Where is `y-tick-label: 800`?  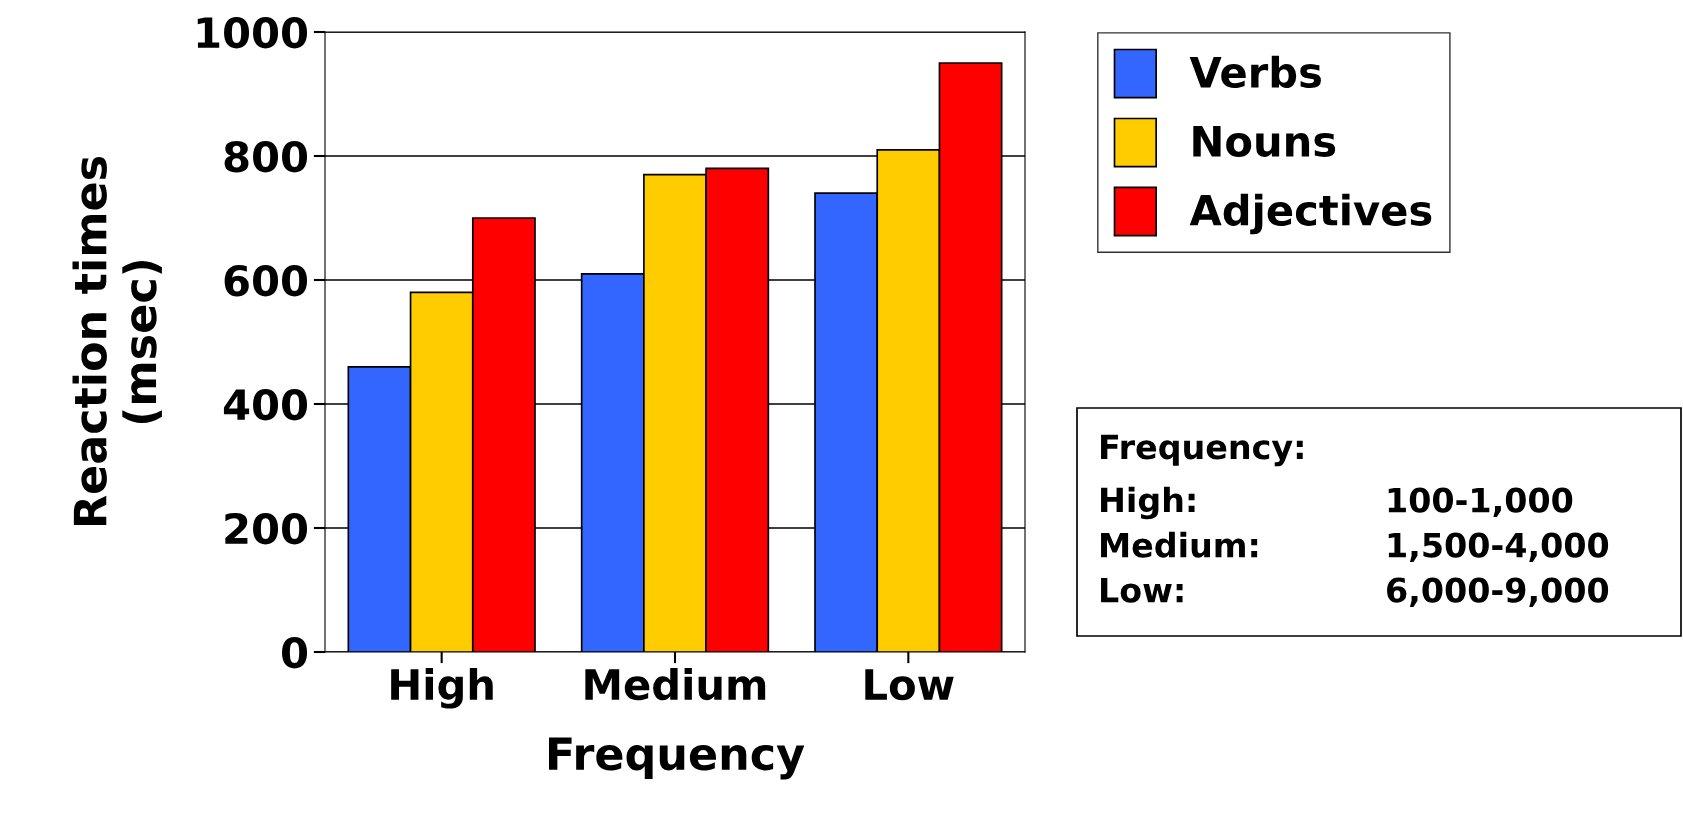 y-tick-label: 800 is located at coordinates (266, 156).